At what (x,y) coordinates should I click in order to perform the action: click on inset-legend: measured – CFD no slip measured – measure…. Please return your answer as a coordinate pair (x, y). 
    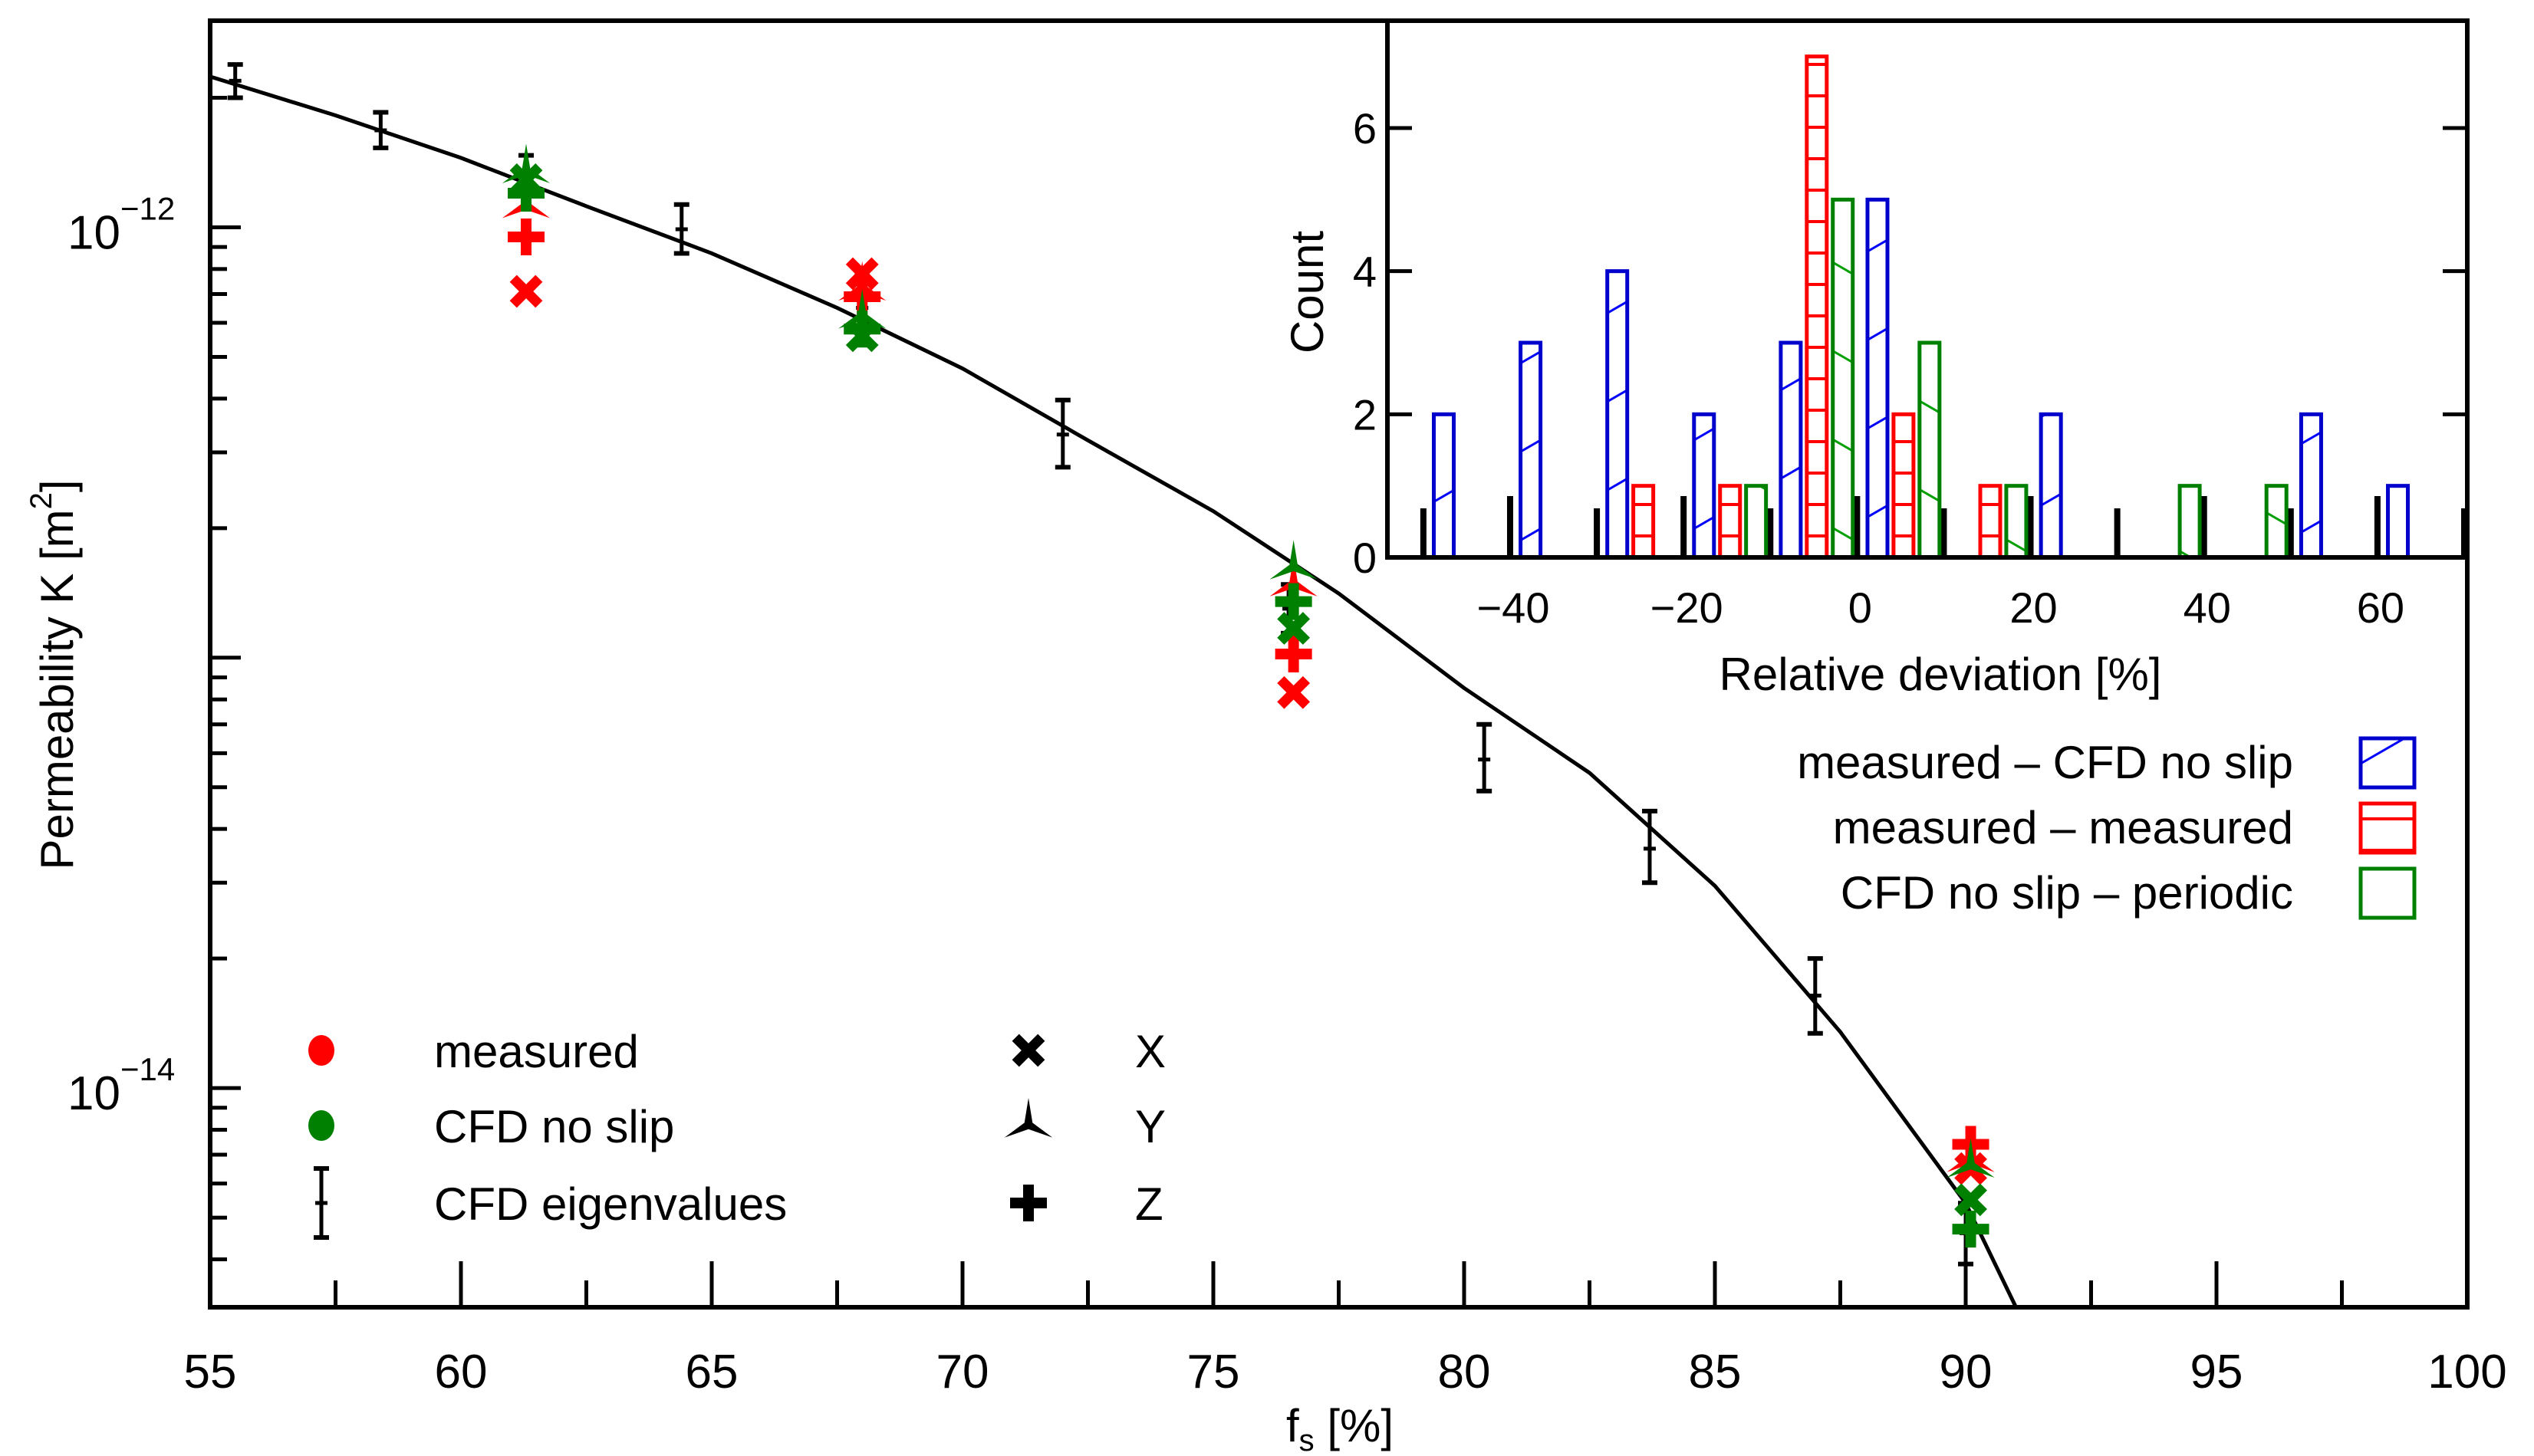
    Looking at the image, I should click on (2107, 828).